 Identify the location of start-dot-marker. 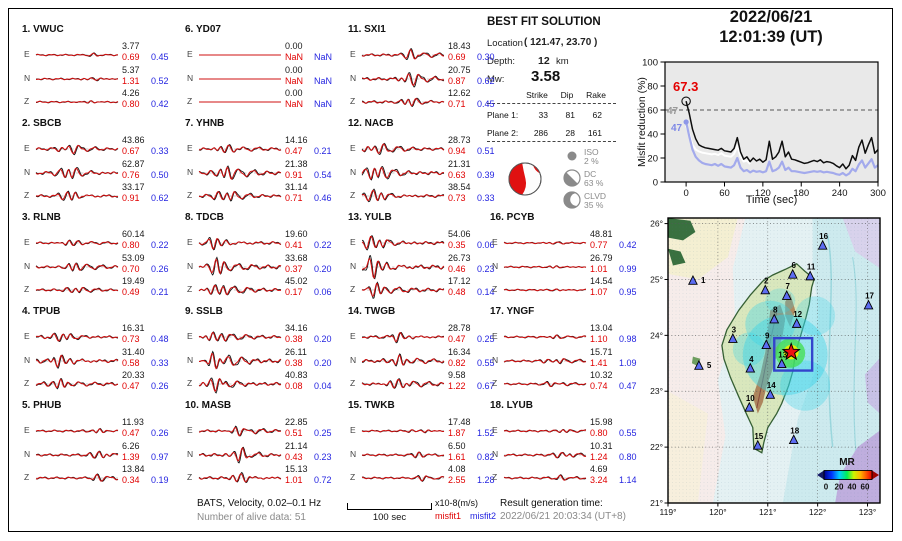
(686, 122).